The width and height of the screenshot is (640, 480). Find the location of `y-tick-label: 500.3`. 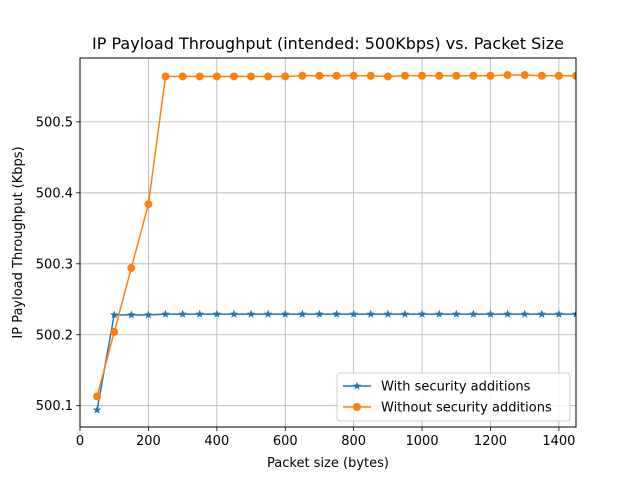

y-tick-label: 500.3 is located at coordinates (54, 264).